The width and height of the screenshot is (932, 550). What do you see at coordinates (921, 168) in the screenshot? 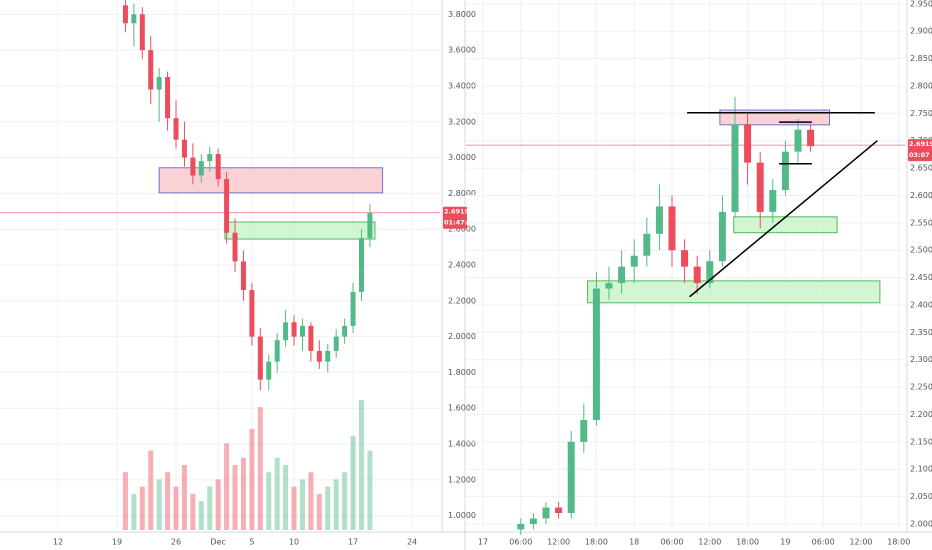
I see `y-tick-label: 2.6500` at bounding box center [921, 168].